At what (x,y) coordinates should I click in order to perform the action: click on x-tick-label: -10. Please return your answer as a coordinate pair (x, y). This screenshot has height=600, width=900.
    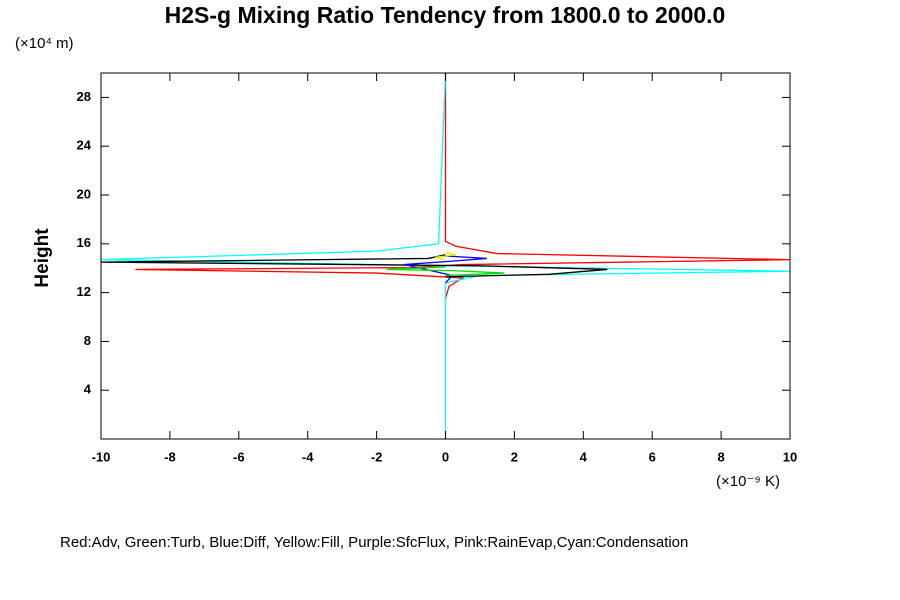
    Looking at the image, I should click on (101, 456).